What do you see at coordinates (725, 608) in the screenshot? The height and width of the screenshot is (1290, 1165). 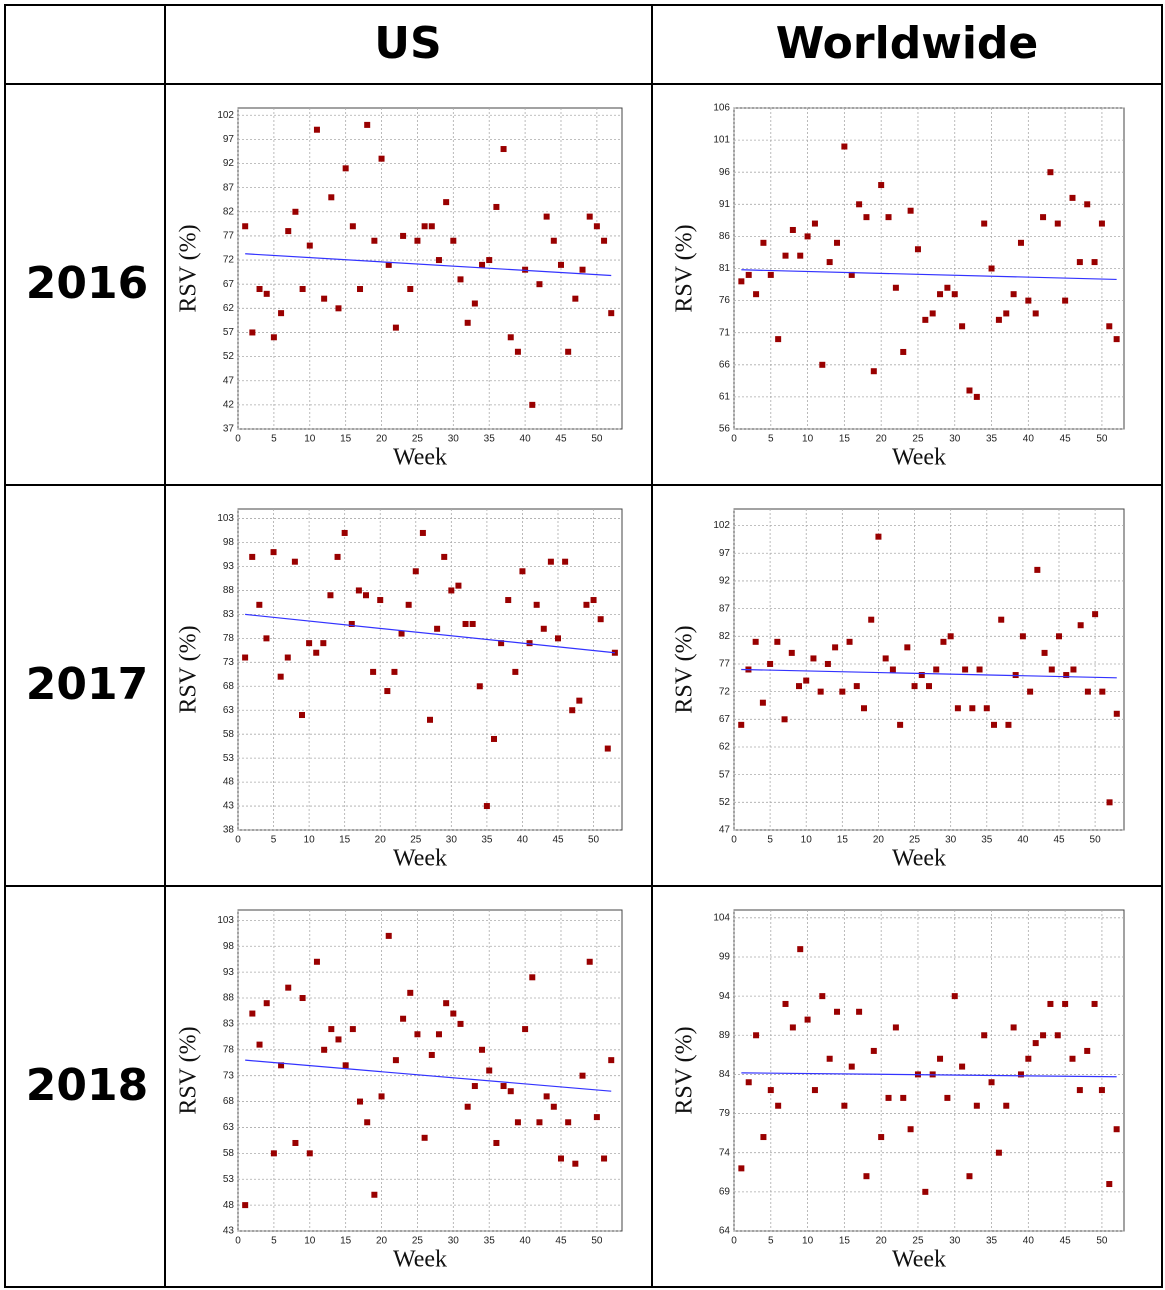 I see `y-tick-label: 87` at bounding box center [725, 608].